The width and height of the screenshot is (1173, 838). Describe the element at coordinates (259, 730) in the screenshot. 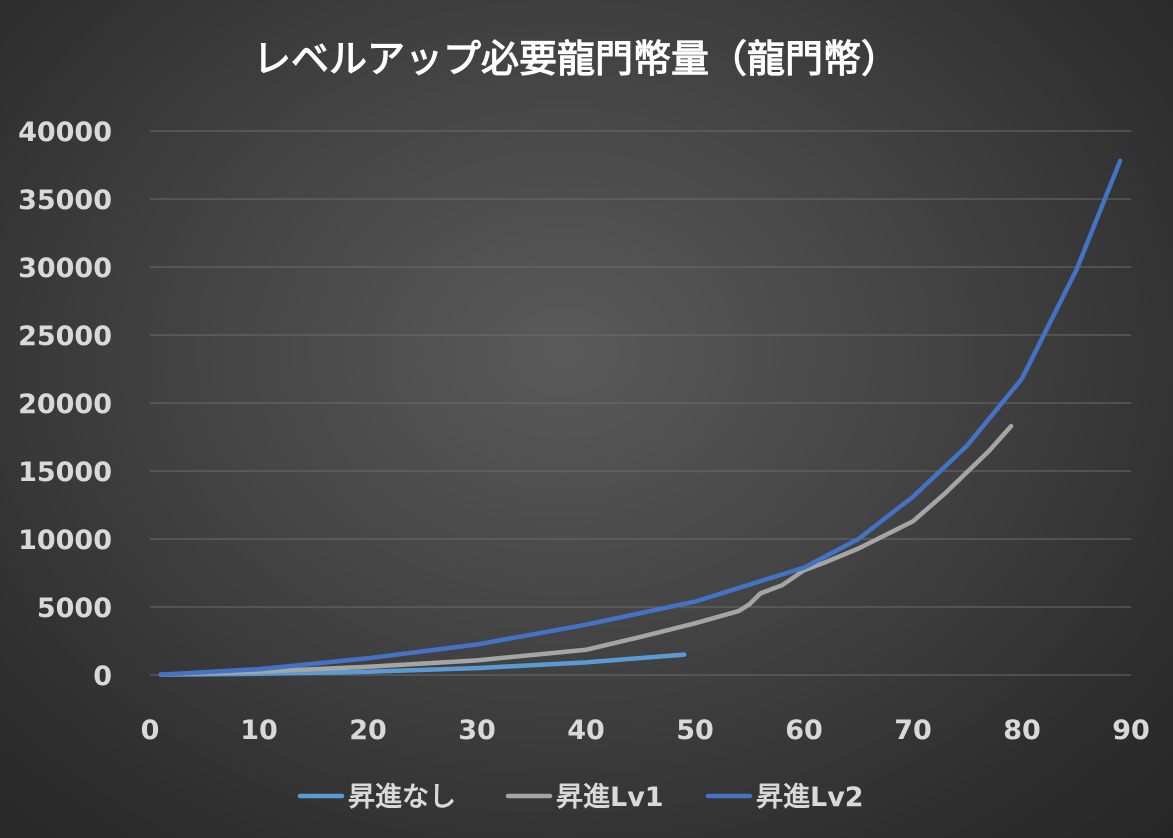

I see `x-tick-label: 10` at that location.